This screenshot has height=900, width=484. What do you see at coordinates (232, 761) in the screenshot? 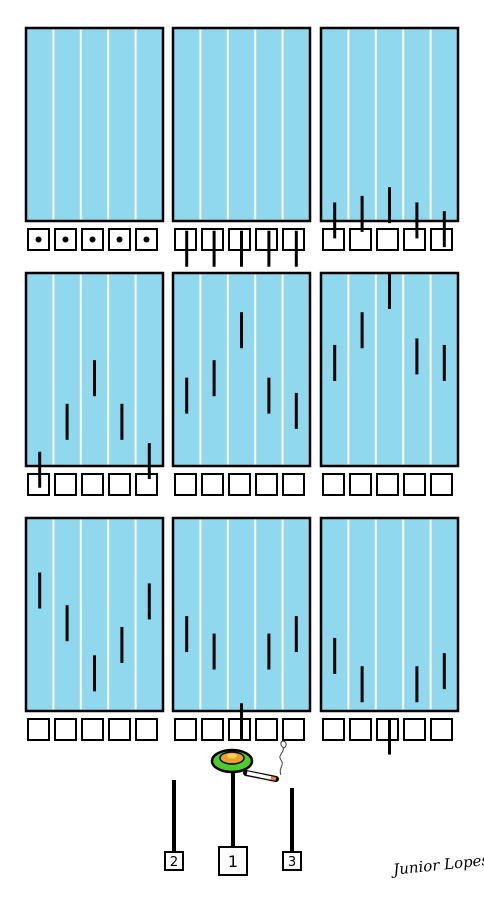
I see `lollipop-icon` at bounding box center [232, 761].